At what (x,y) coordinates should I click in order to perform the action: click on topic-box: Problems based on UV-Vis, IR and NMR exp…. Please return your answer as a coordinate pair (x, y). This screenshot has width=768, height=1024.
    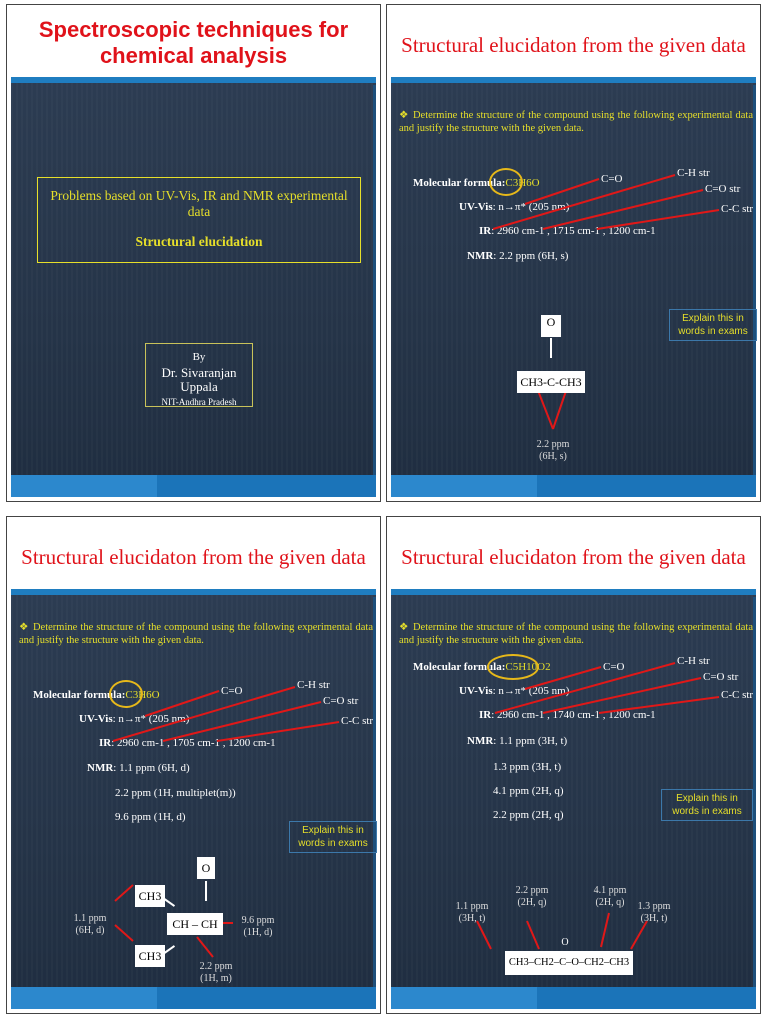
    Looking at the image, I should click on (199, 220).